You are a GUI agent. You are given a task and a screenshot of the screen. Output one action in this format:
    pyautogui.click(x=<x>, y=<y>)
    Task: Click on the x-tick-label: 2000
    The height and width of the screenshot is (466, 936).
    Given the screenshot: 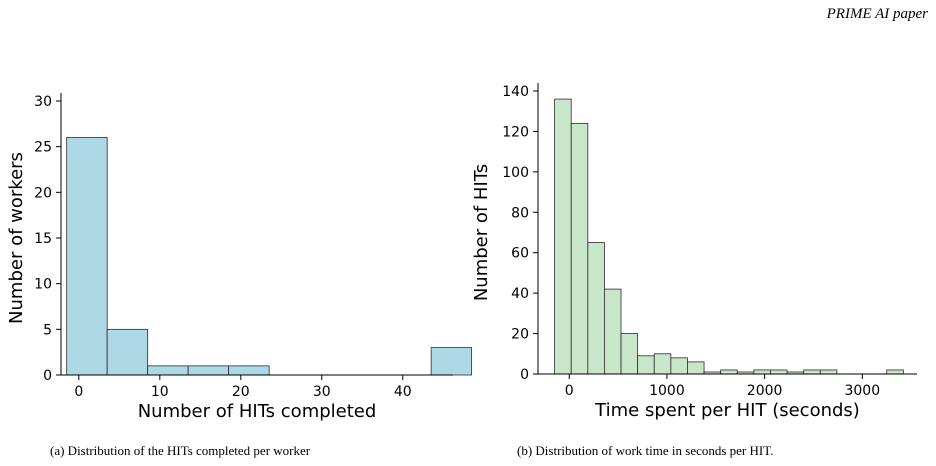 What is the action you would take?
    pyautogui.click(x=765, y=391)
    